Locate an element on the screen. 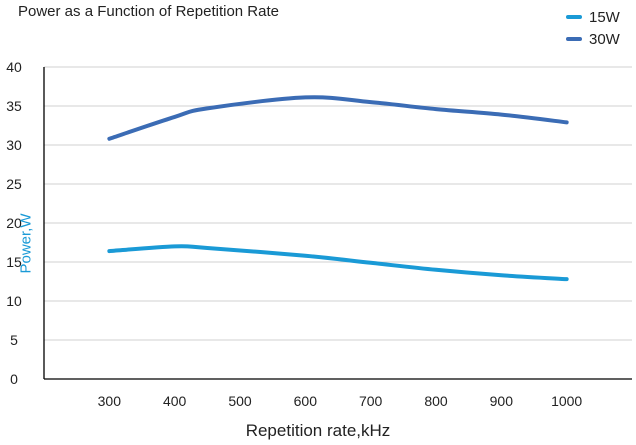  legend-swatch-30w is located at coordinates (574, 39).